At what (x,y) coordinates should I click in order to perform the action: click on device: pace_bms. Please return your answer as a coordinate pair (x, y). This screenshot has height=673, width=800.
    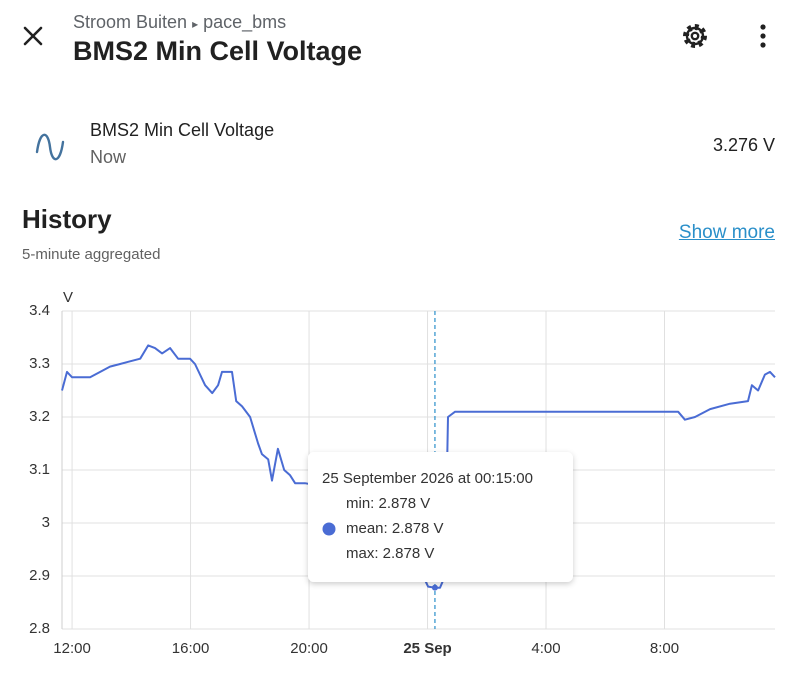
    Looking at the image, I should click on (245, 22).